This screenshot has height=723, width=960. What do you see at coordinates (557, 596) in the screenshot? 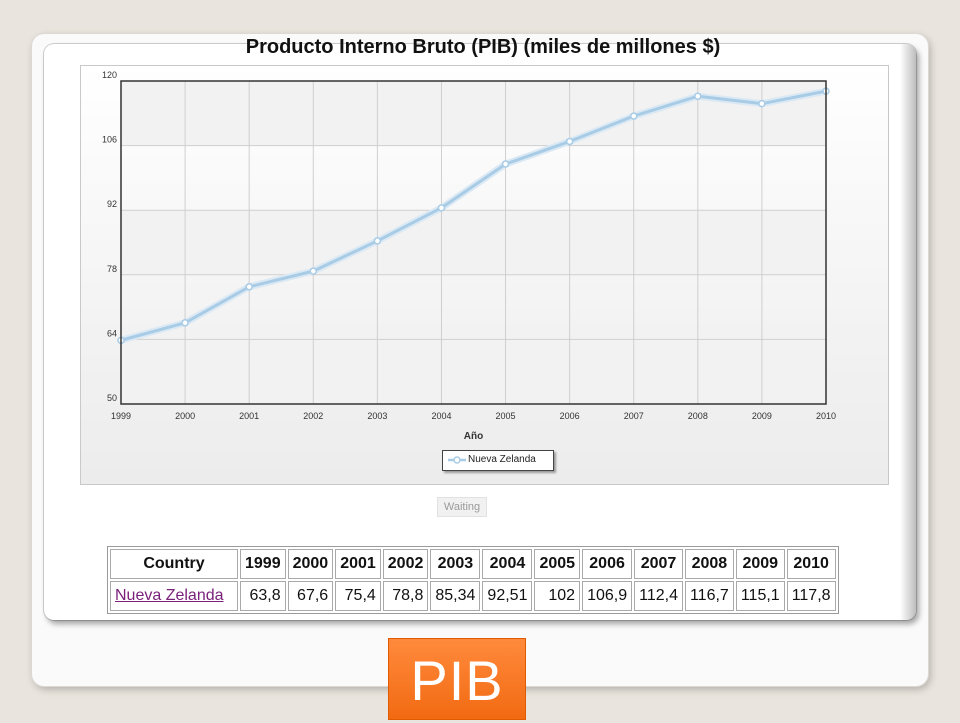
I see `table-cell: 102` at bounding box center [557, 596].